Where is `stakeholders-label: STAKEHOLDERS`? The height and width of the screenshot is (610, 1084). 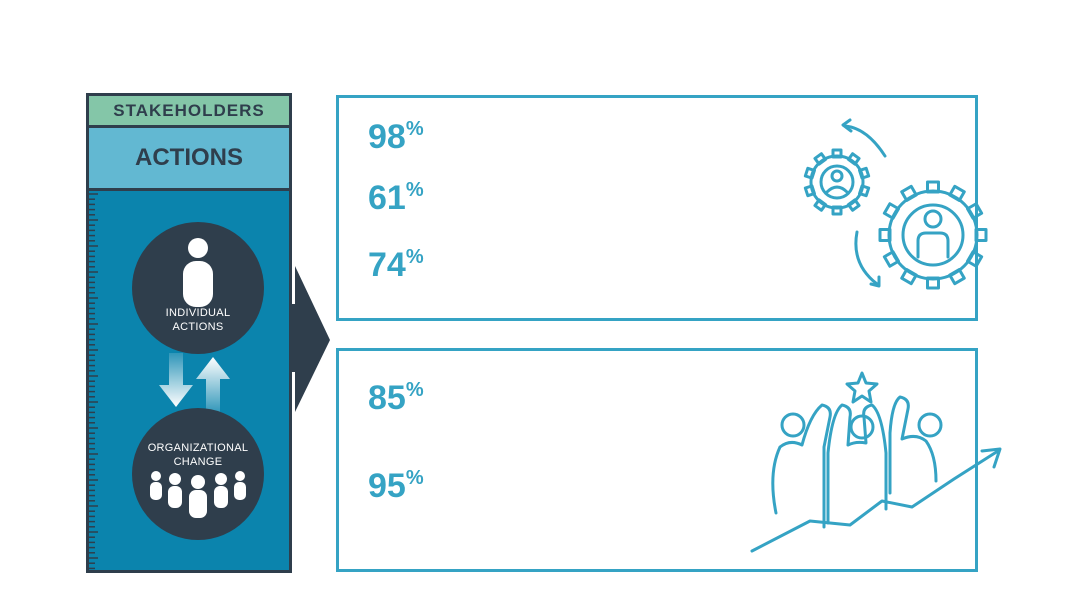
stakeholders-label: STAKEHOLDERS is located at coordinates (189, 110).